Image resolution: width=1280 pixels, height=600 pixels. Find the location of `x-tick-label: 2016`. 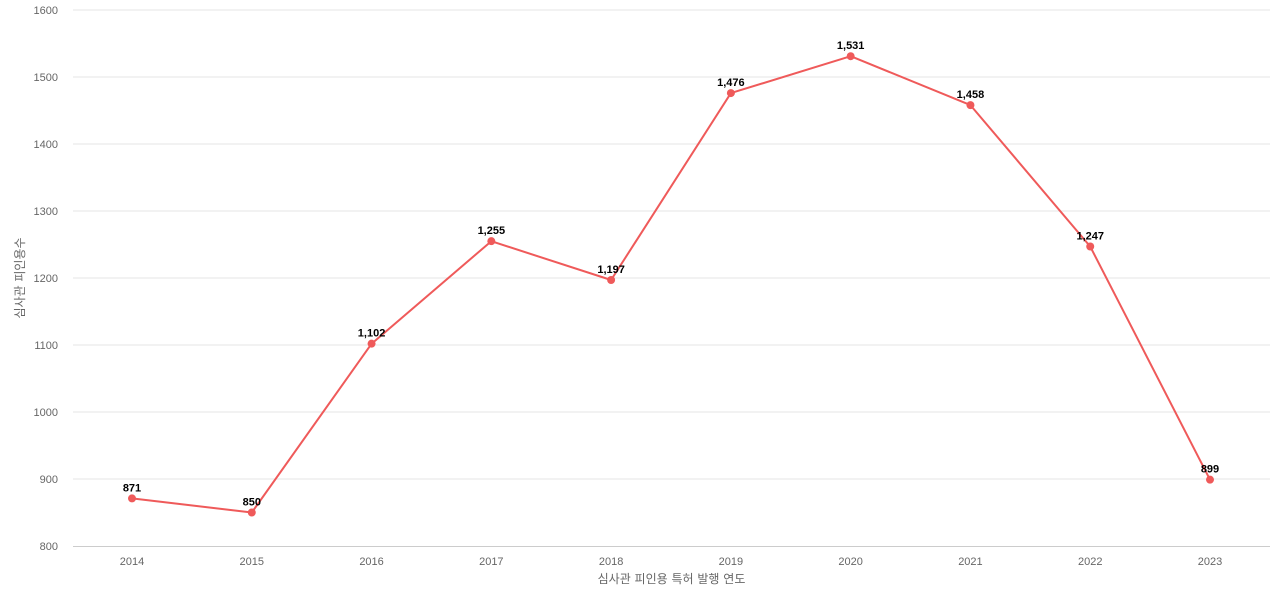

x-tick-label: 2016 is located at coordinates (371, 562).